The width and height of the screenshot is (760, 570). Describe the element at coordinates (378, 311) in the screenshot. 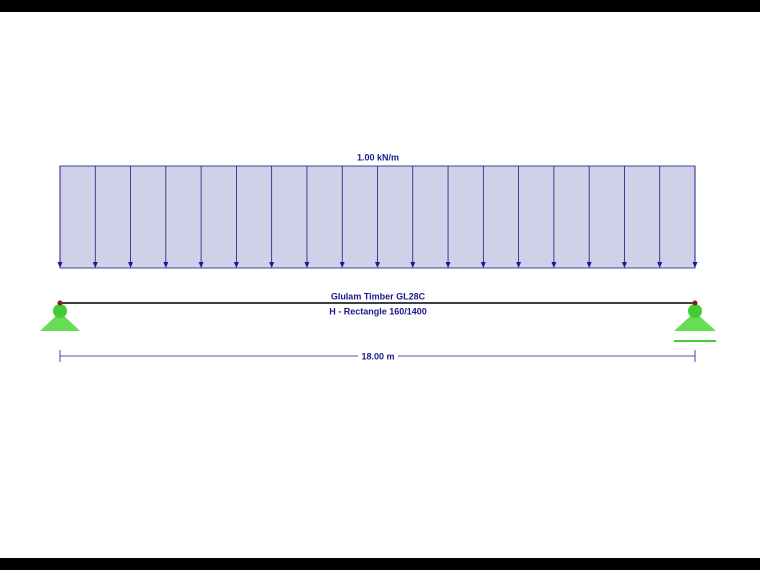

I see `section-label: H - Rectangle 160/1400` at that location.